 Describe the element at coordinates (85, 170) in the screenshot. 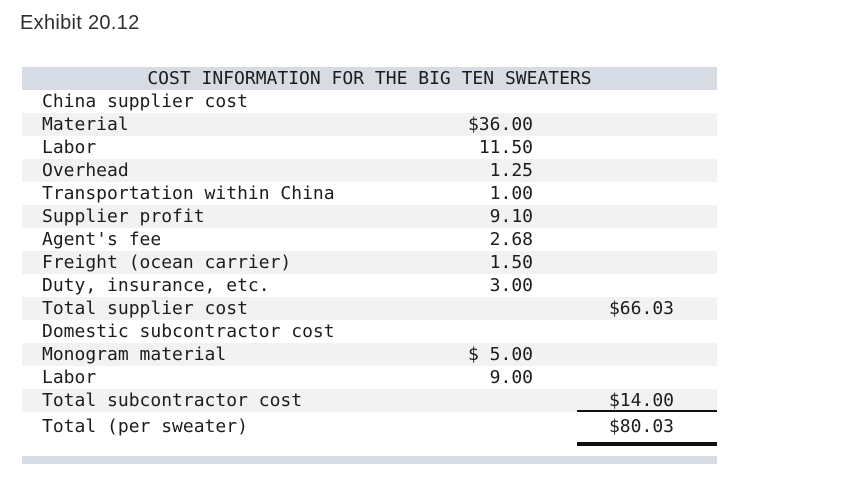

I see `row-label: Overhead` at that location.